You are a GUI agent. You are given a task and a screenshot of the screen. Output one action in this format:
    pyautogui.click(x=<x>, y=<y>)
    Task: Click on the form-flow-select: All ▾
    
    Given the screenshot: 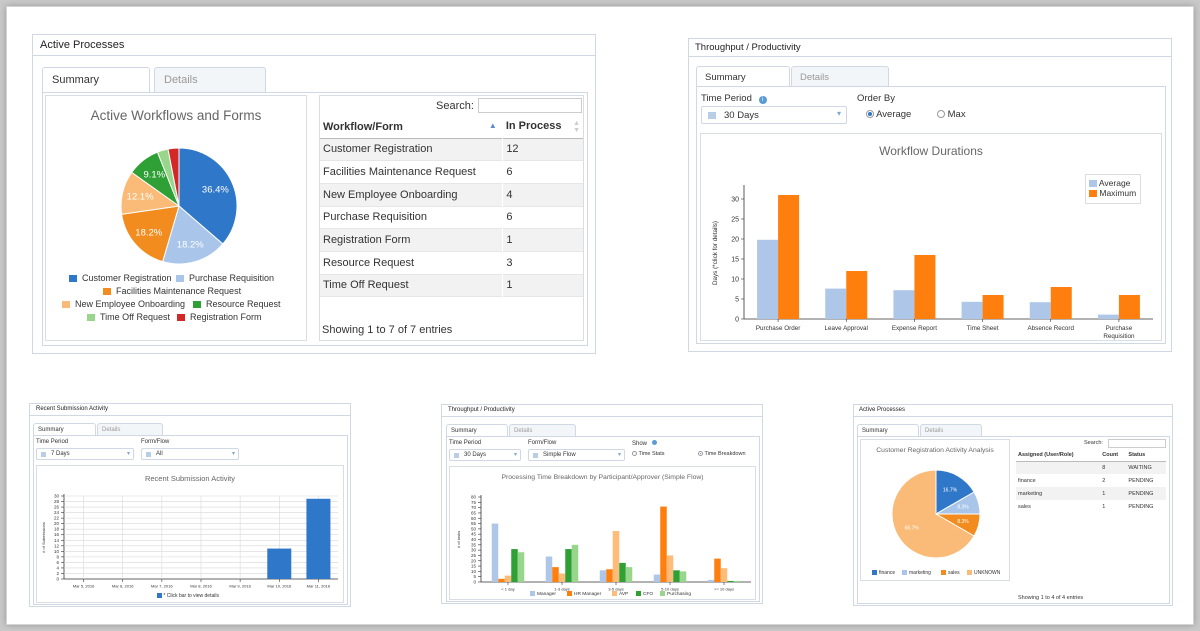 What is the action you would take?
    pyautogui.click(x=190, y=454)
    